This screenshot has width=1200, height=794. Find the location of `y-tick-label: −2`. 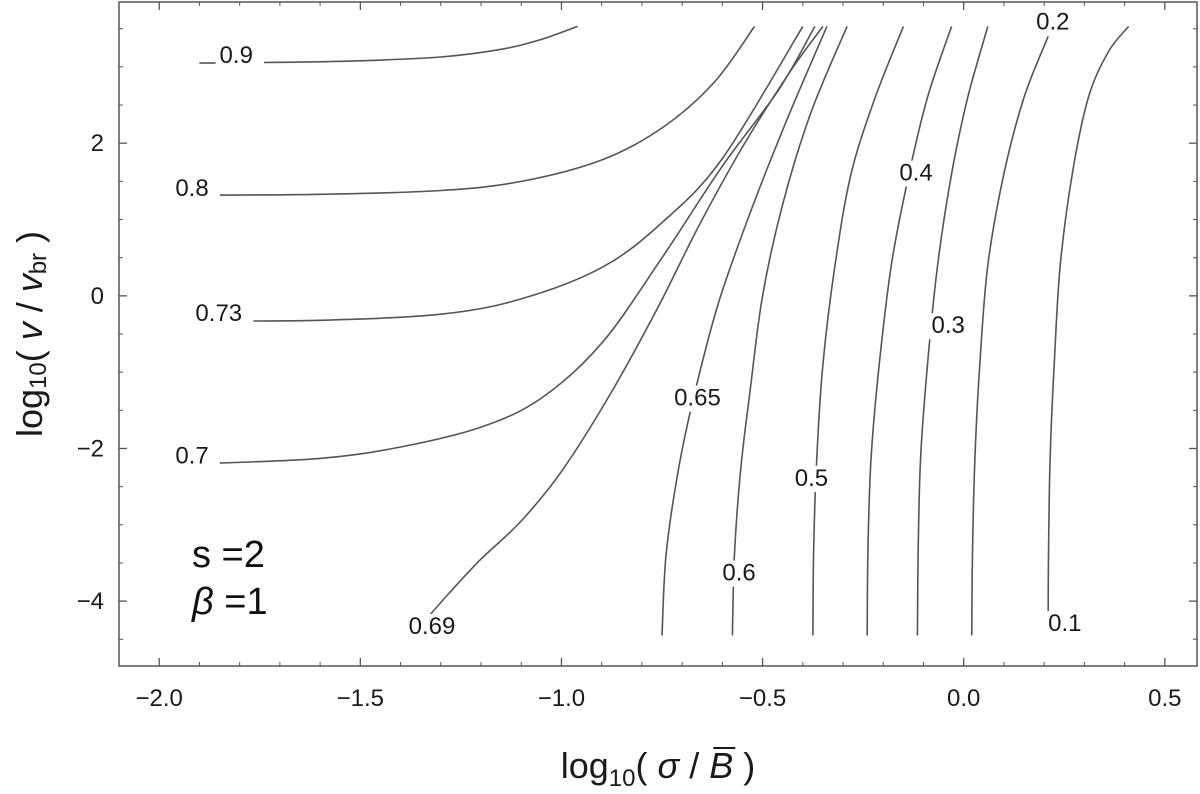

y-tick-label: −2 is located at coordinates (90, 448).